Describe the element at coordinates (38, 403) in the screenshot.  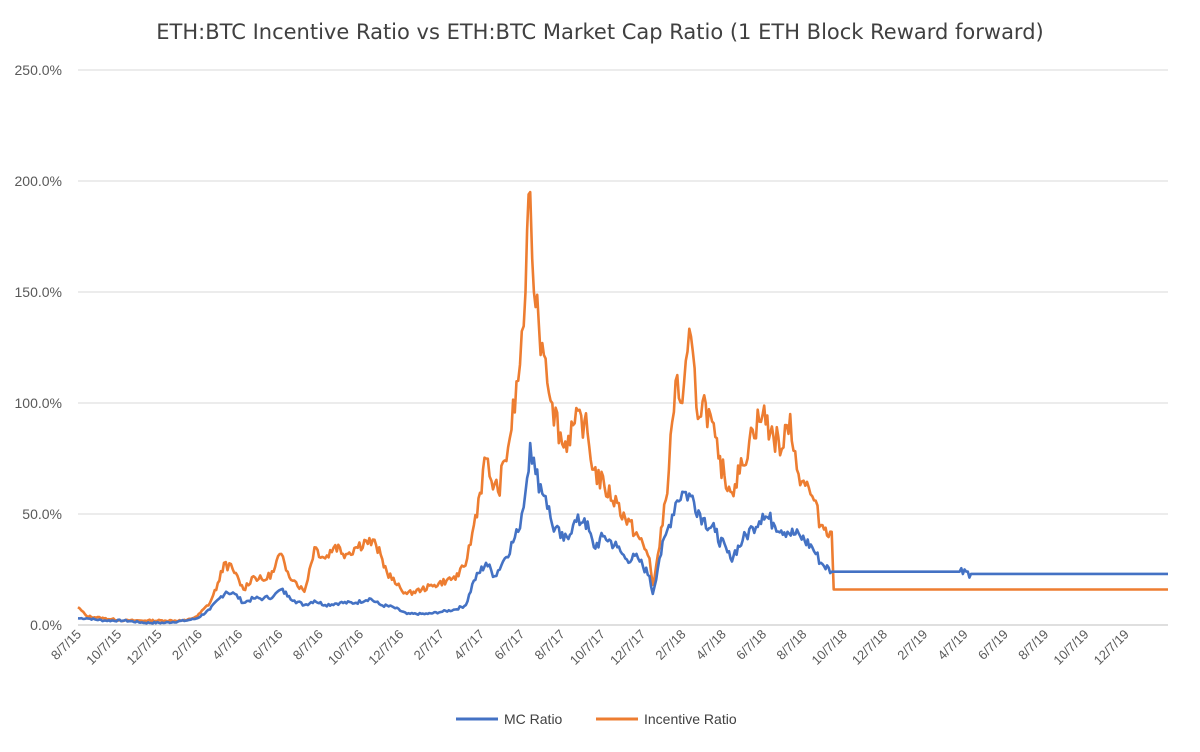
I see `y-tick-label: 100.0%` at that location.